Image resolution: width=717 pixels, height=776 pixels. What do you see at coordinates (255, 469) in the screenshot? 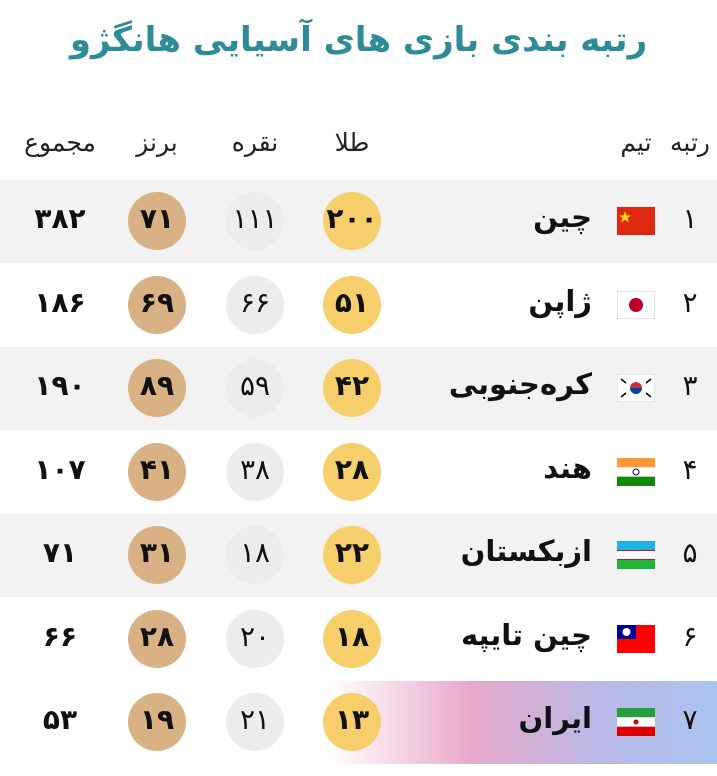
I see `silver-count: ۳۸` at bounding box center [255, 469].